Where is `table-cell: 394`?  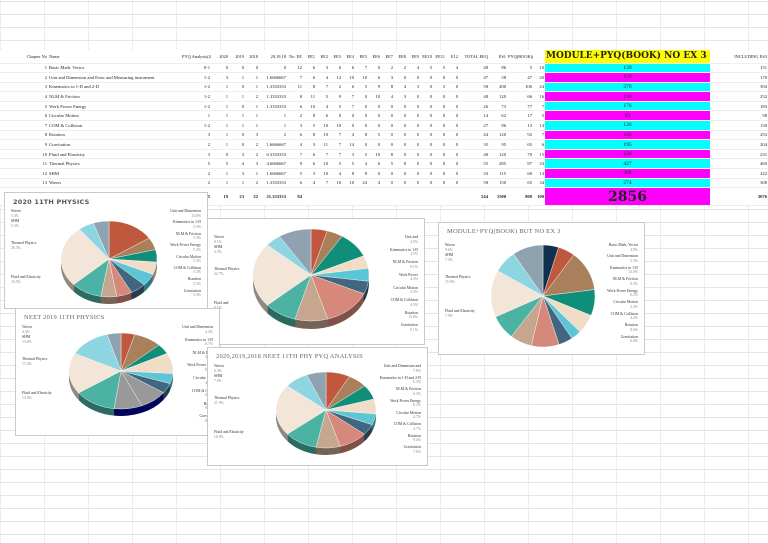
table-cell: 394 is located at coordinates (739, 87).